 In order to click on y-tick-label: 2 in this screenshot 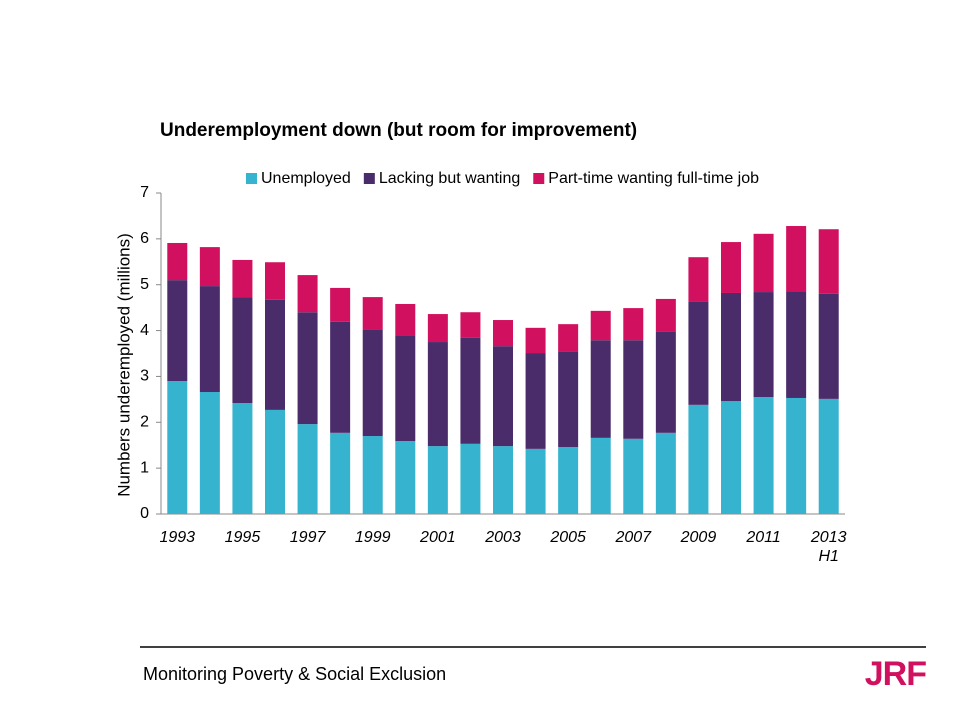, I will do `click(144, 422)`.